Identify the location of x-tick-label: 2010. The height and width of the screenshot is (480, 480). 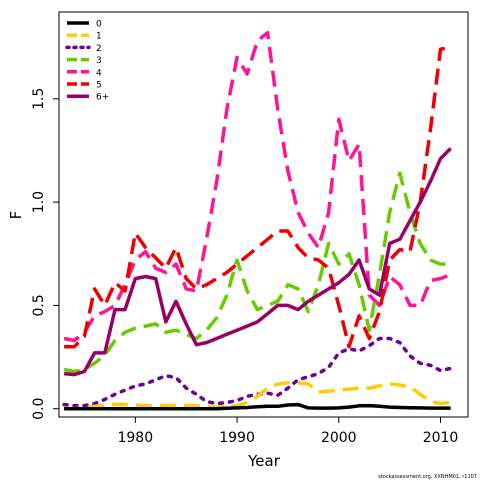
(441, 438).